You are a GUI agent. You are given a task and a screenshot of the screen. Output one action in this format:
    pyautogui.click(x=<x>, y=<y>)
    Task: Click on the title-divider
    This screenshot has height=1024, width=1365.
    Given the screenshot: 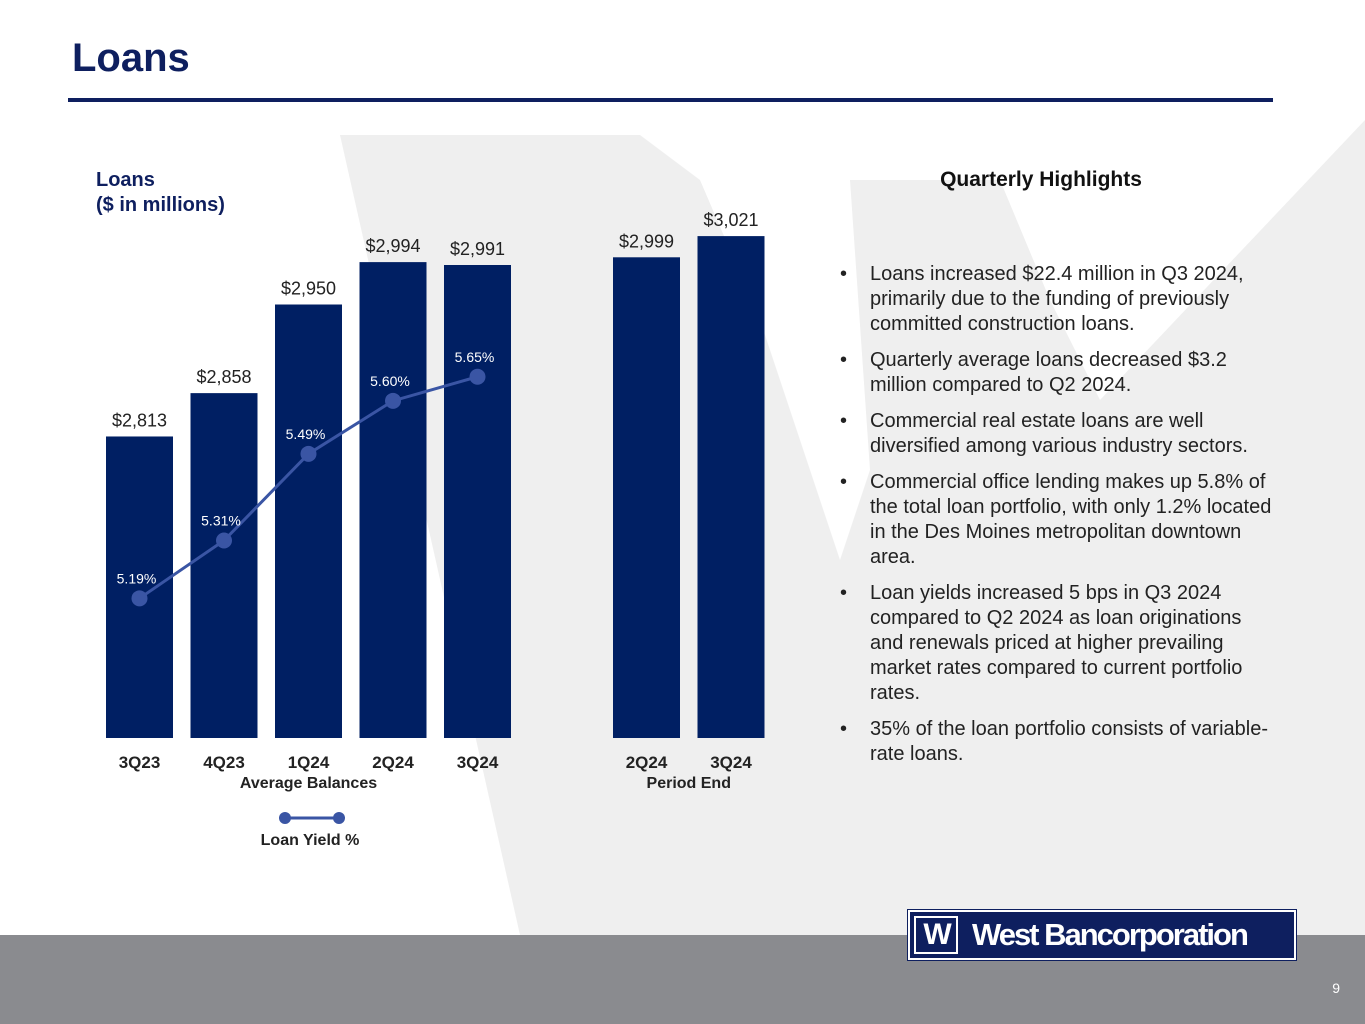 What is the action you would take?
    pyautogui.click(x=670, y=100)
    